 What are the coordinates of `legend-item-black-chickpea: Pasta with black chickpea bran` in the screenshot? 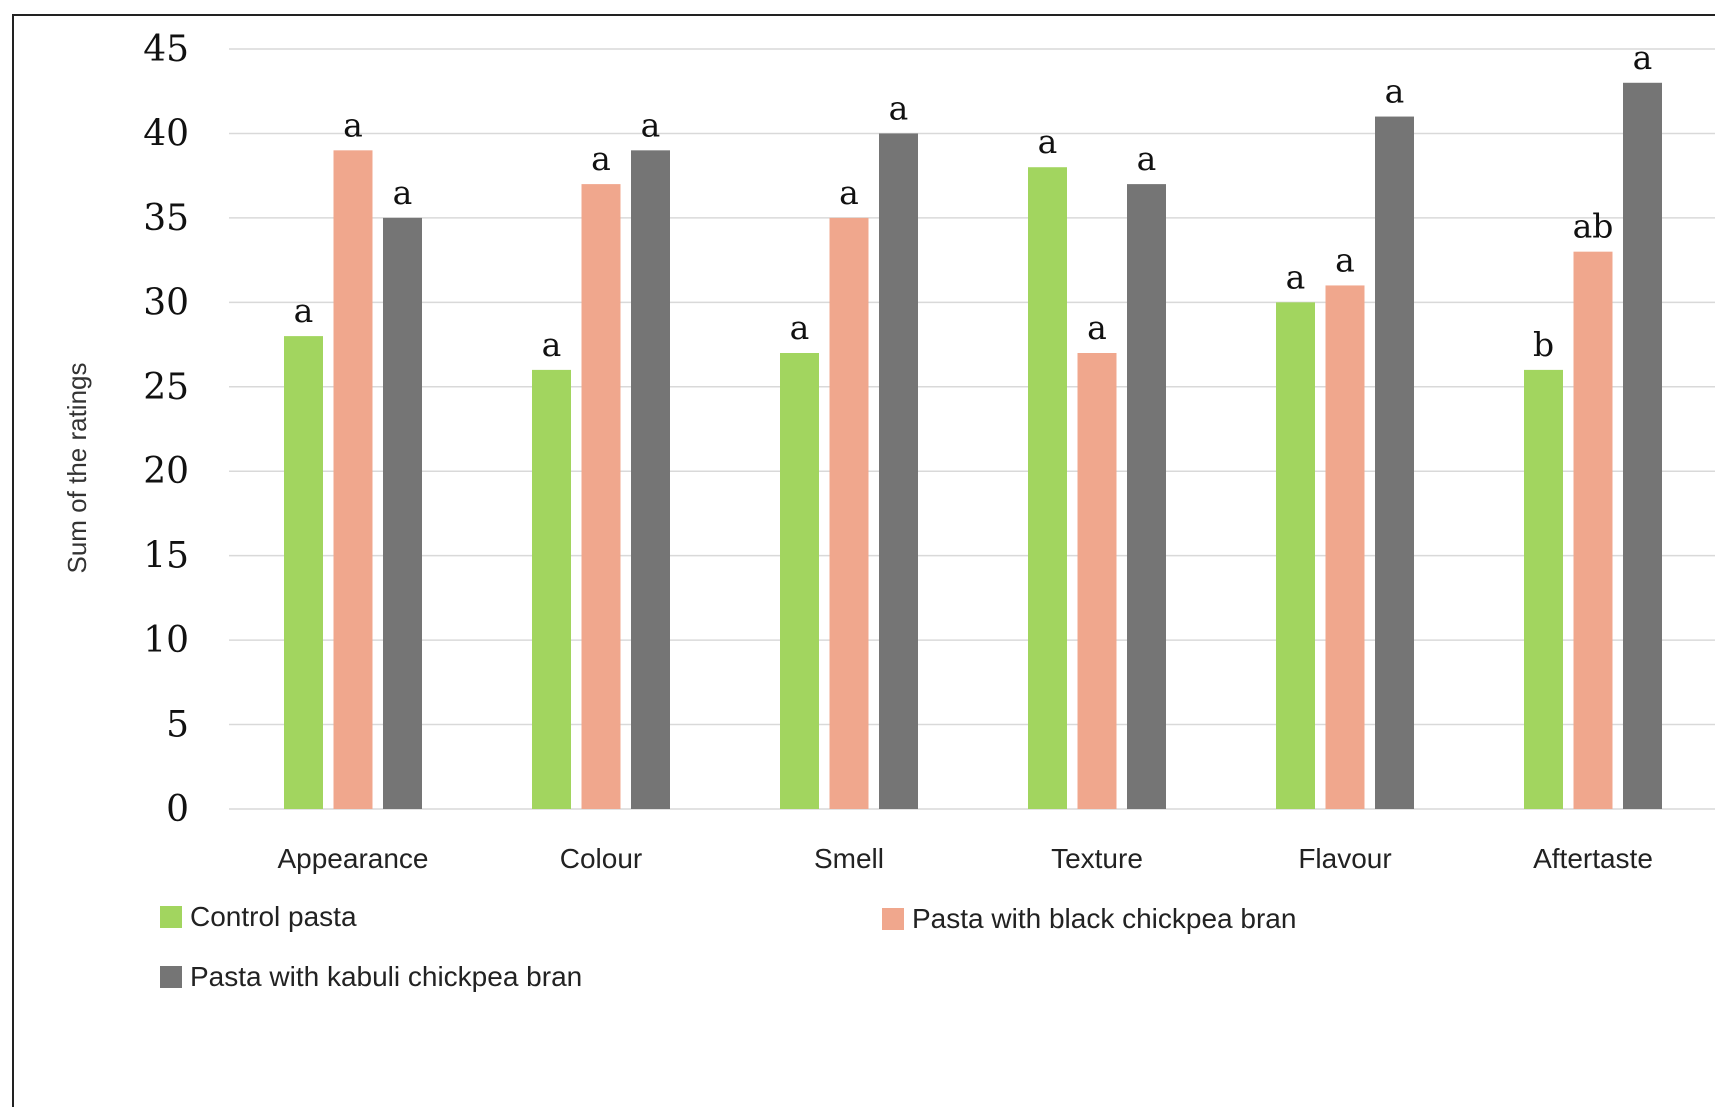 It's located at (1089, 919).